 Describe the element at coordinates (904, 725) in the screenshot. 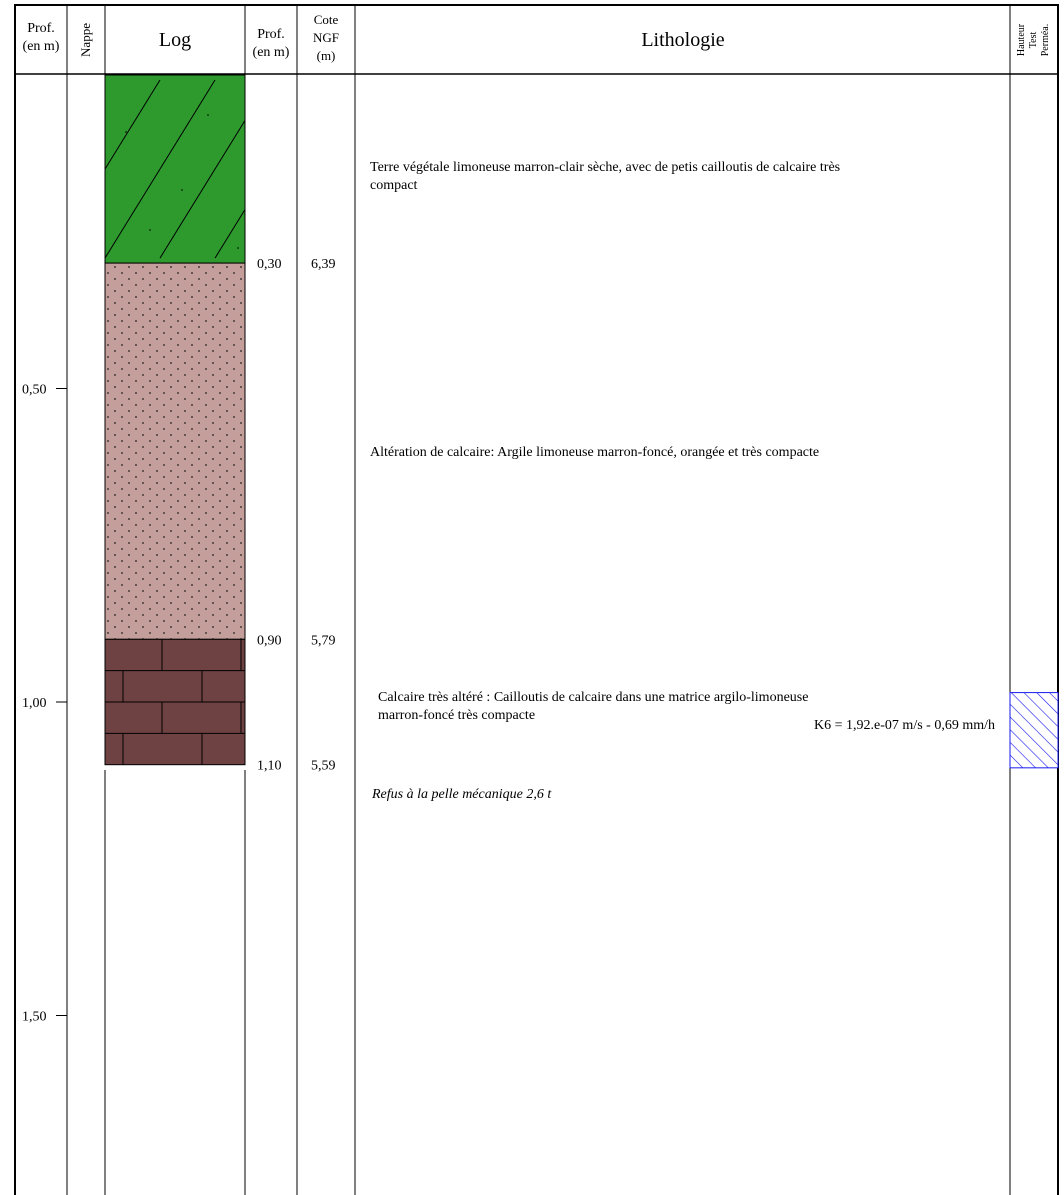

I see `permeability-label: K6 = 1,92.e-07 m/s - 0,69 mm/h` at that location.